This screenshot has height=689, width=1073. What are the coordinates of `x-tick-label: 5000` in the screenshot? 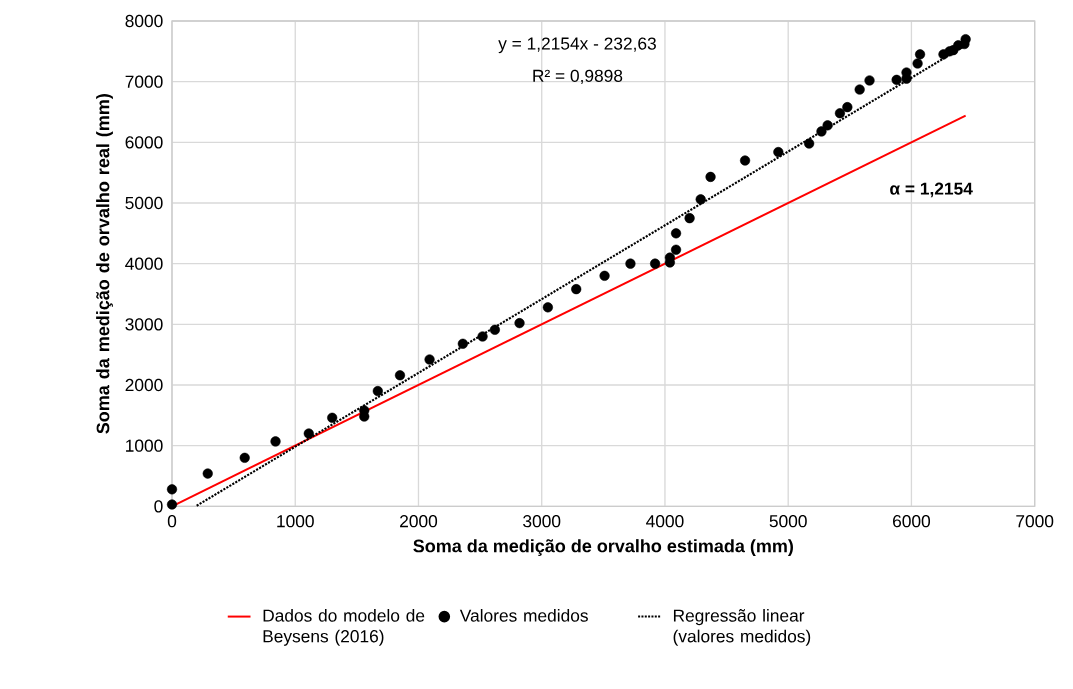 It's located at (788, 521).